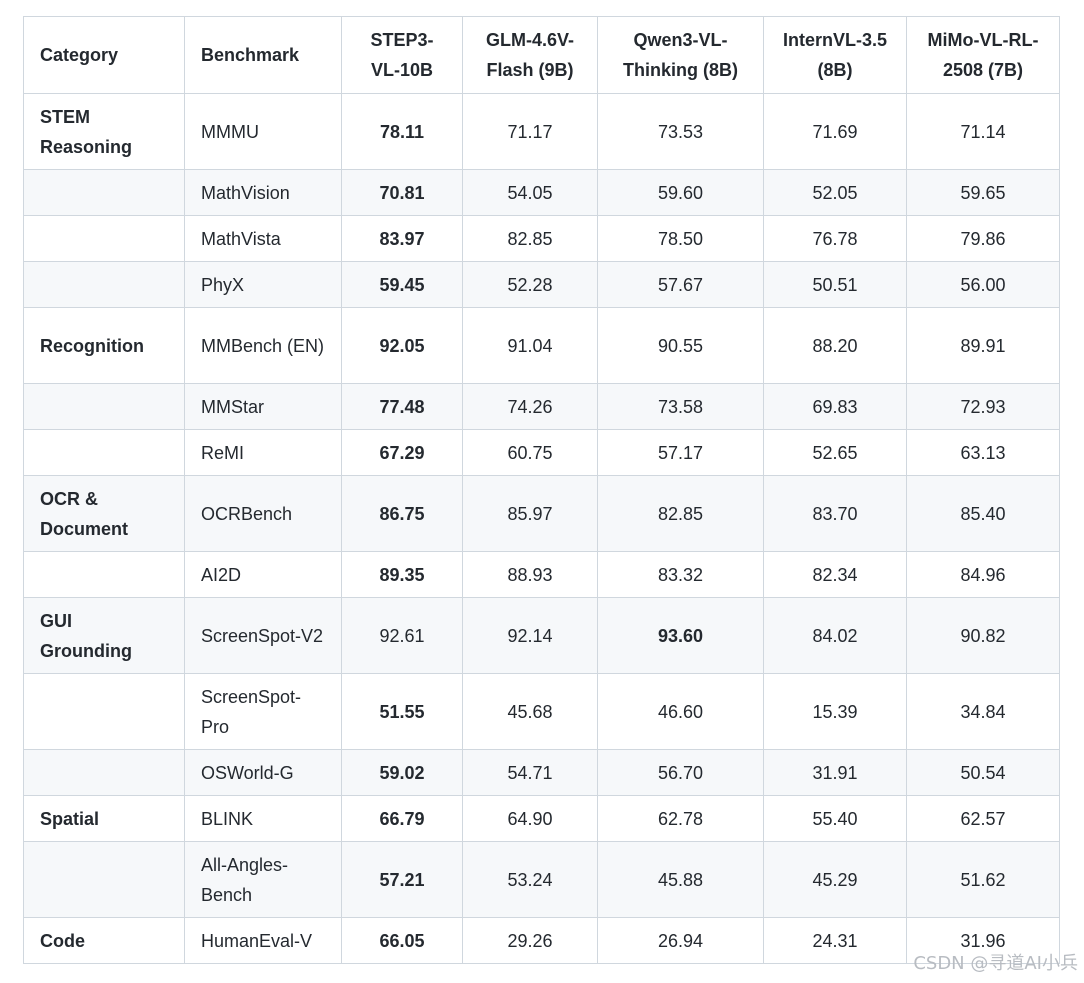  I want to click on table-row: MathVista 83.97 82.85 78.50 76.78 79.86, so click(541, 238).